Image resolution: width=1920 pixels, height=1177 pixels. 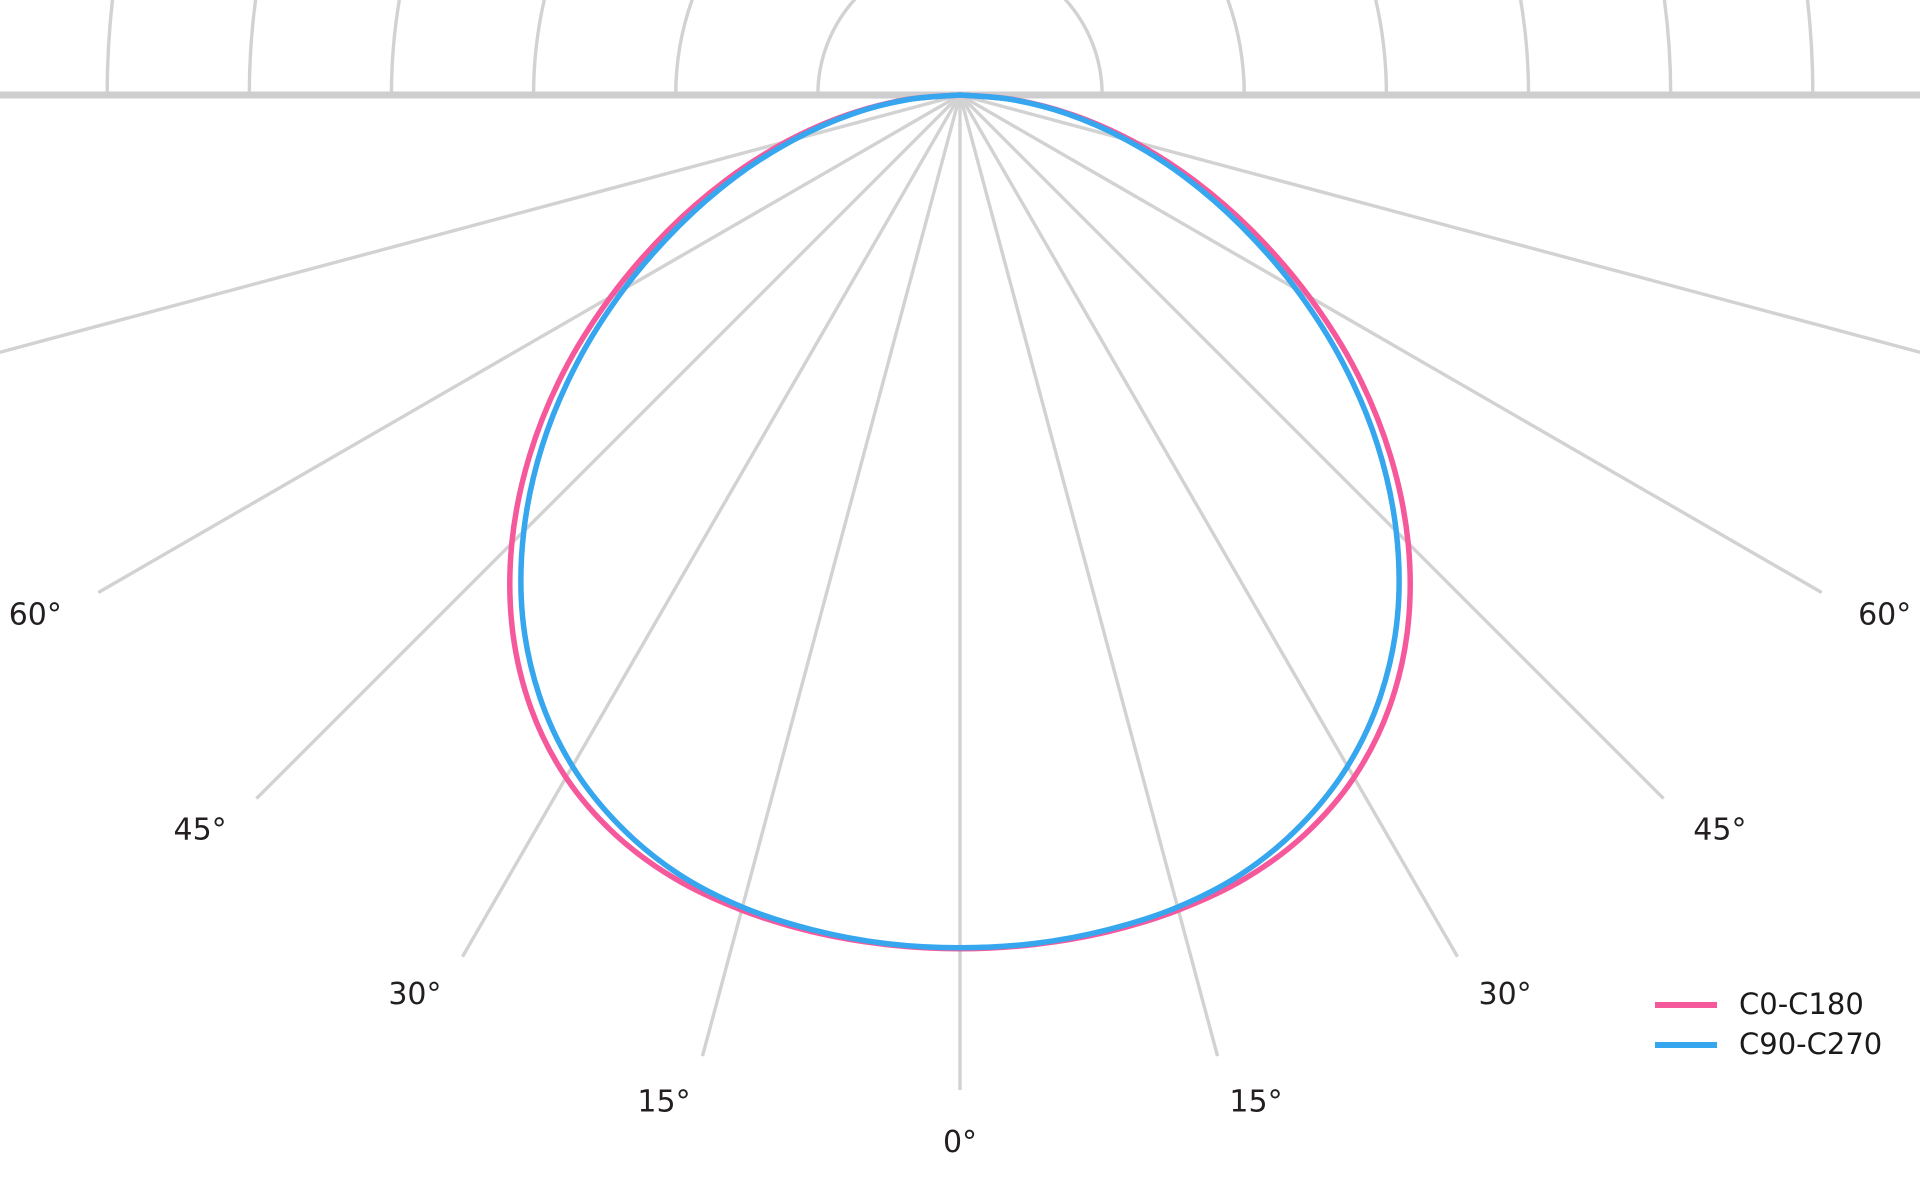 I want to click on radial-rings, so click(x=960, y=48).